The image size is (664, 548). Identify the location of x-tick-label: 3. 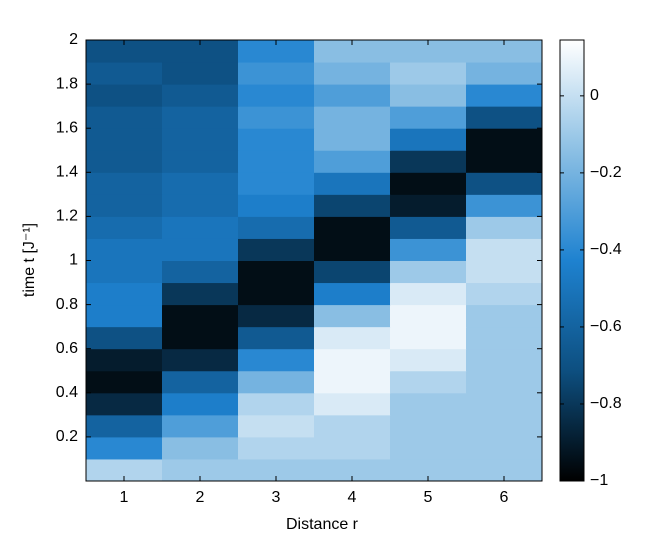
(276, 497).